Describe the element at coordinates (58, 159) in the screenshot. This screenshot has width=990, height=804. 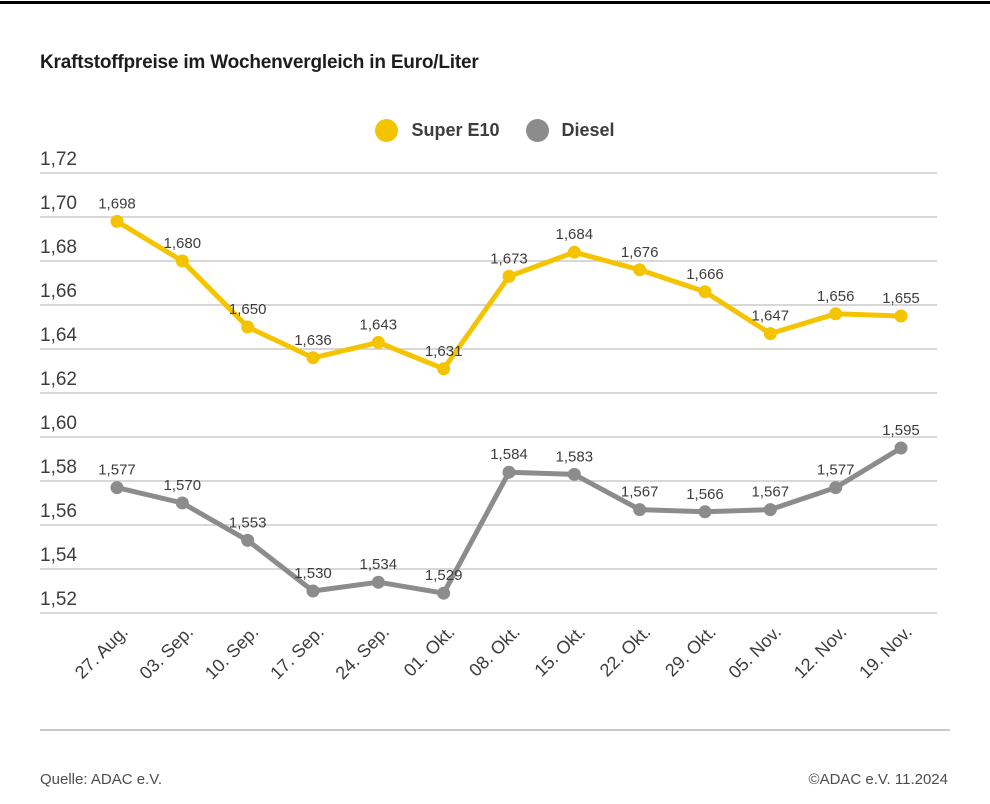
I see `y-tick-label: 1,72` at that location.